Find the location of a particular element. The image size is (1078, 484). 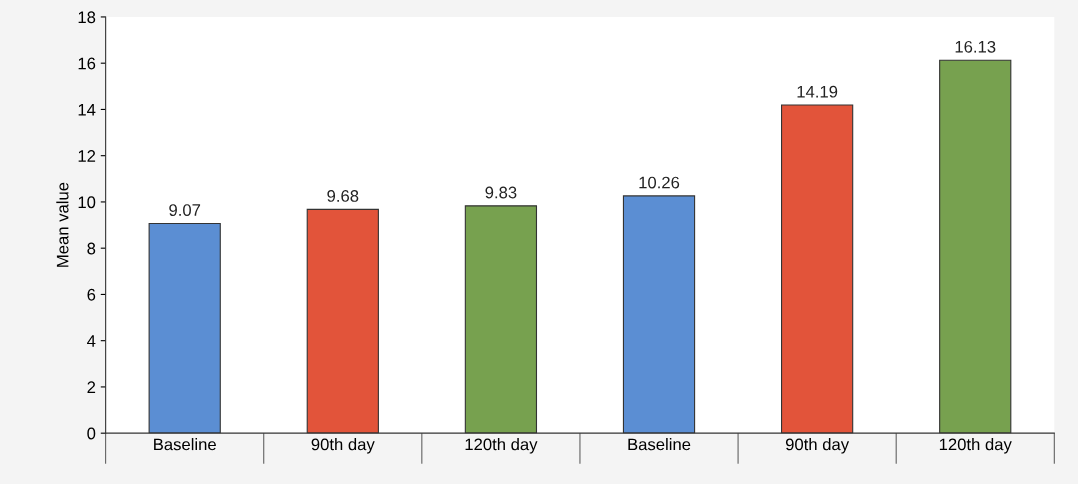

y-tick-label: 4 is located at coordinates (91, 341).